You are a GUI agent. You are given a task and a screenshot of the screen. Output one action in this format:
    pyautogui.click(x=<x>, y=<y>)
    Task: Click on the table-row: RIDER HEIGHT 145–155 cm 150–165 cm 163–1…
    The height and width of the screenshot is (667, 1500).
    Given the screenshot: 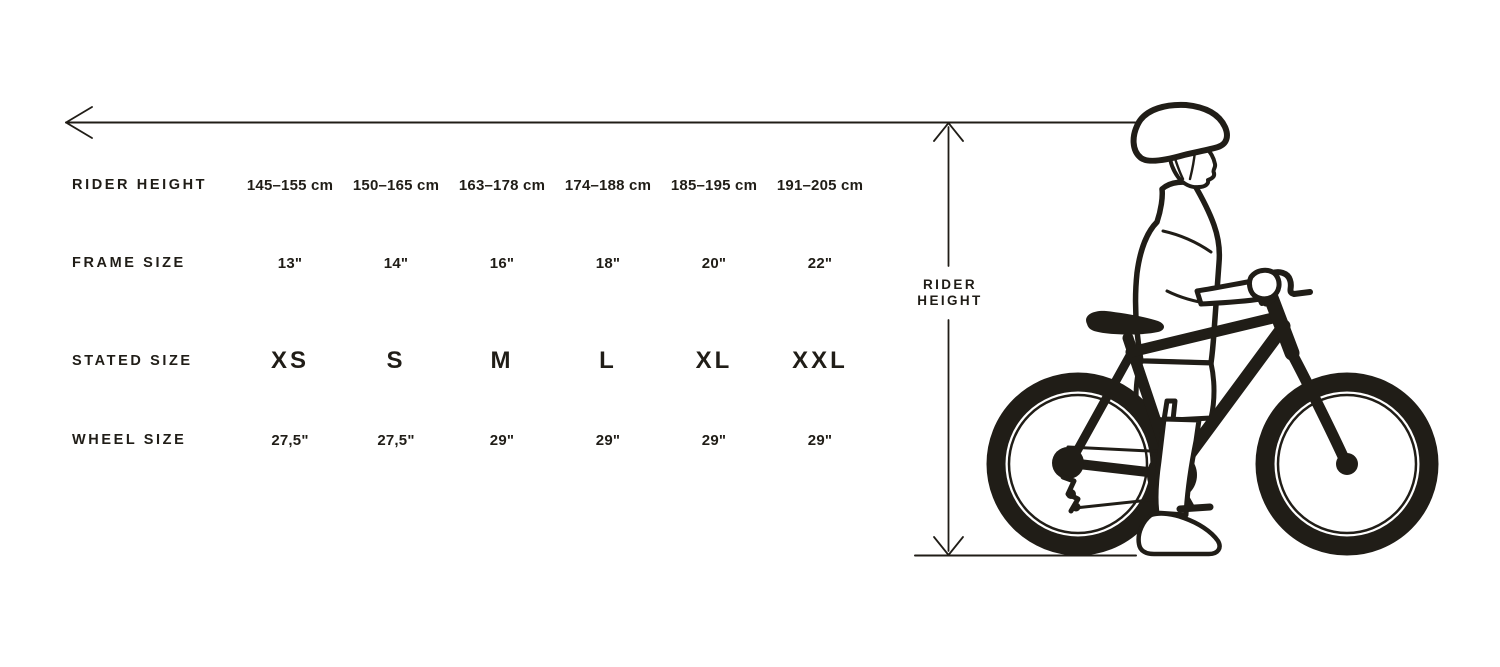 What is the action you would take?
    pyautogui.click(x=472, y=185)
    